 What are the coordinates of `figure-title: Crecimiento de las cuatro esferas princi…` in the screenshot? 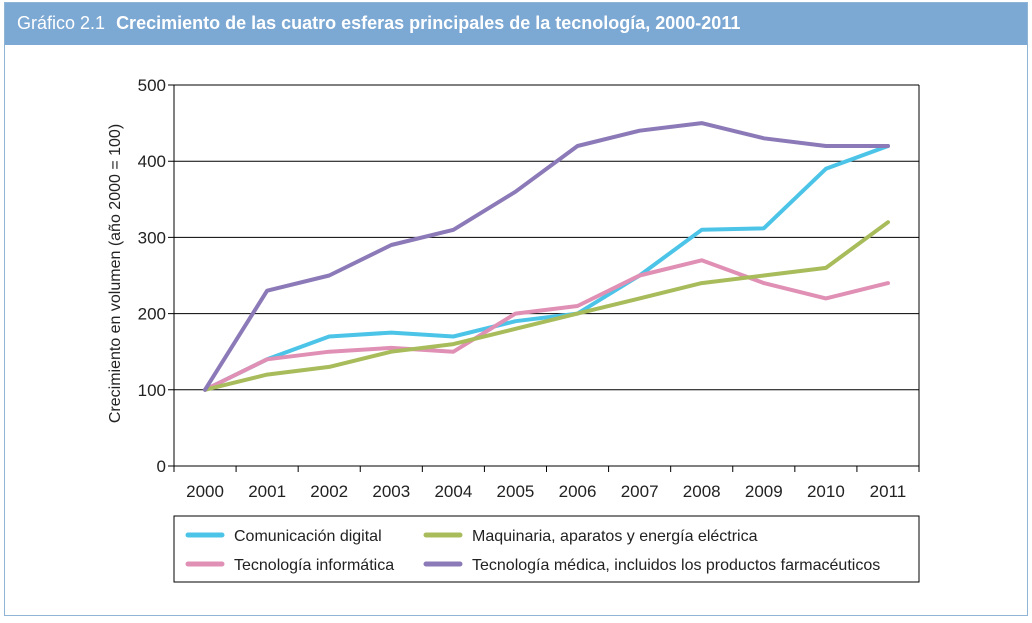 It's located at (428, 23).